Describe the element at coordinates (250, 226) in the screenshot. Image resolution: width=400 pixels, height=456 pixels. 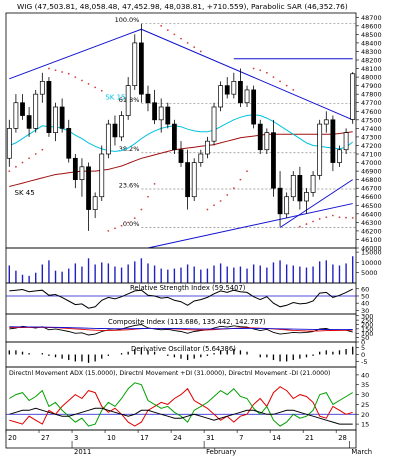
I see `trendline` at that location.